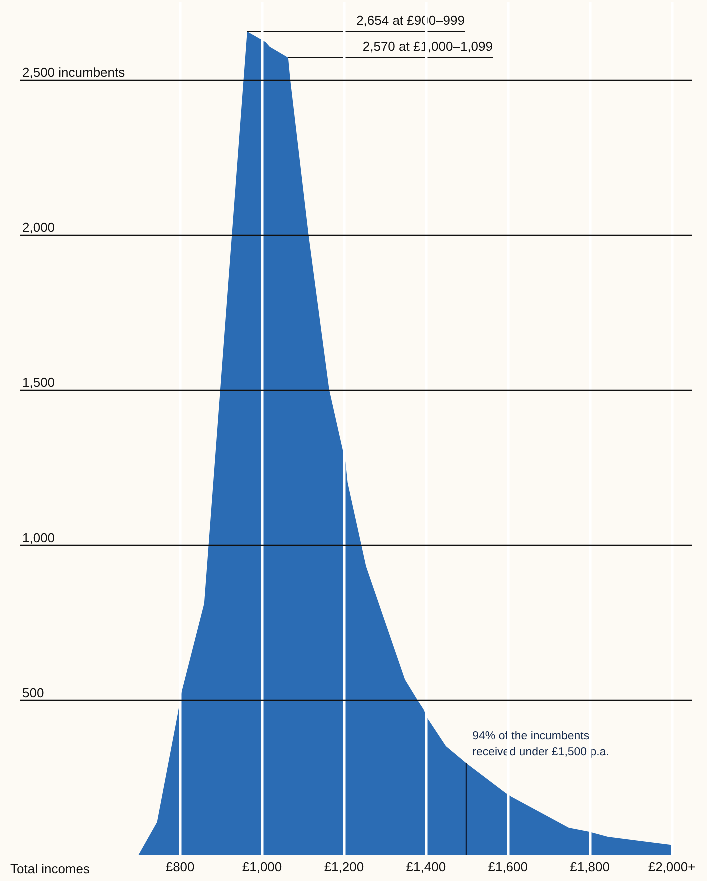 The height and width of the screenshot is (881, 707). I want to click on y-tick-label: 500, so click(33, 692).